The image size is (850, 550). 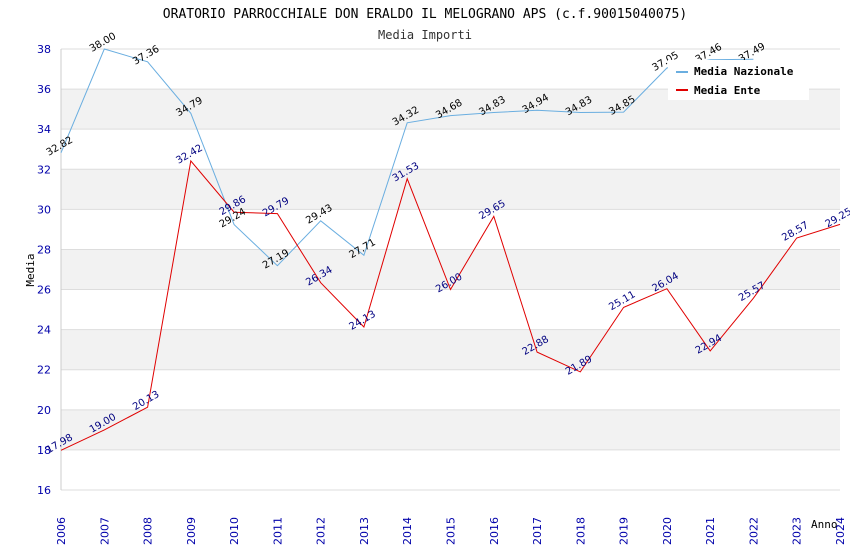 I want to click on x-axis-label: Anno, so click(x=824, y=524).